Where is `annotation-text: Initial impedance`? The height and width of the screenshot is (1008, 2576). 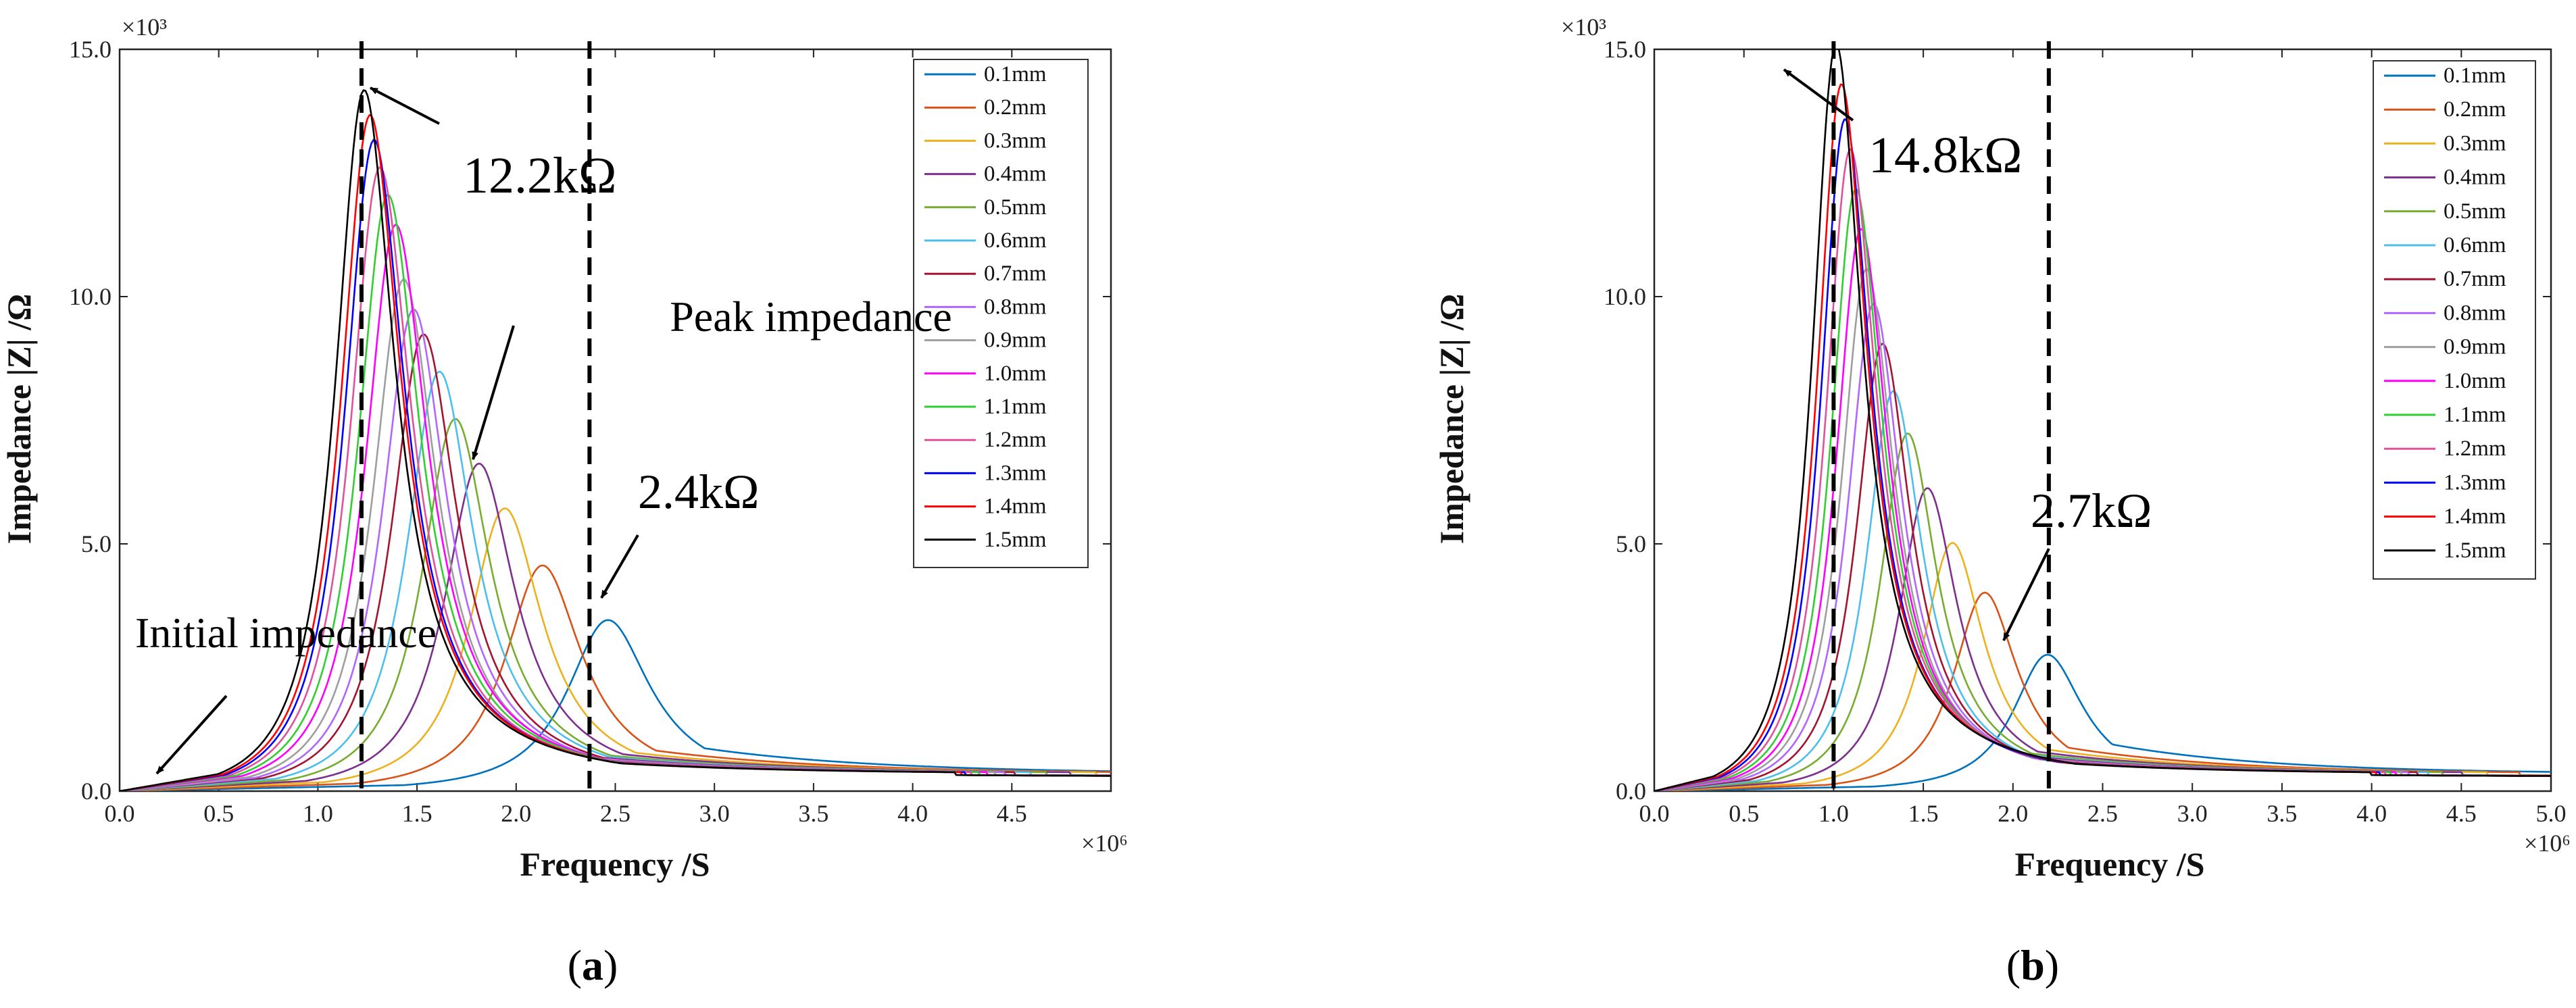
annotation-text: Initial impedance is located at coordinates (286, 633).